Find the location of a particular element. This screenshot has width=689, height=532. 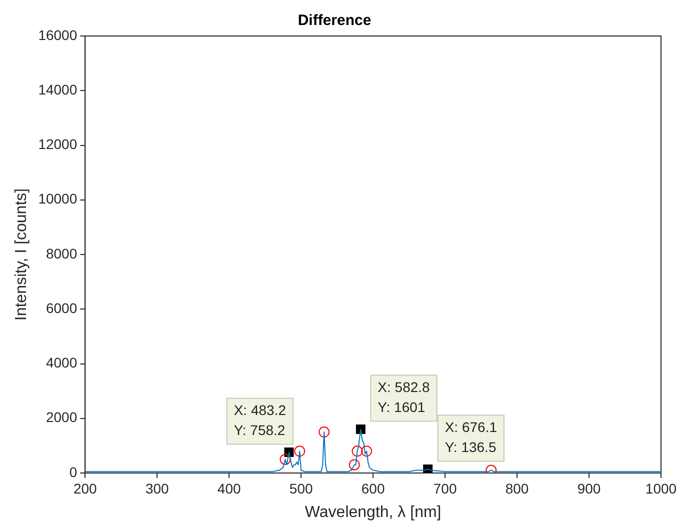

y-tick-label: 8000 is located at coordinates (62, 253).